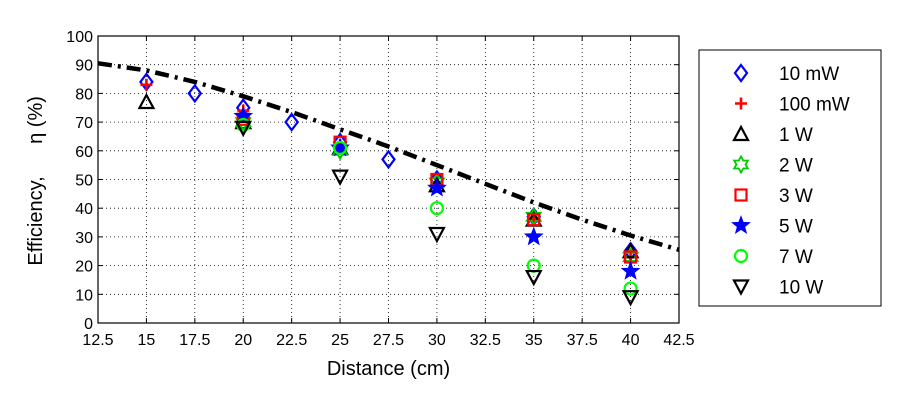  I want to click on x-tick-label: 12.5, so click(97, 340).